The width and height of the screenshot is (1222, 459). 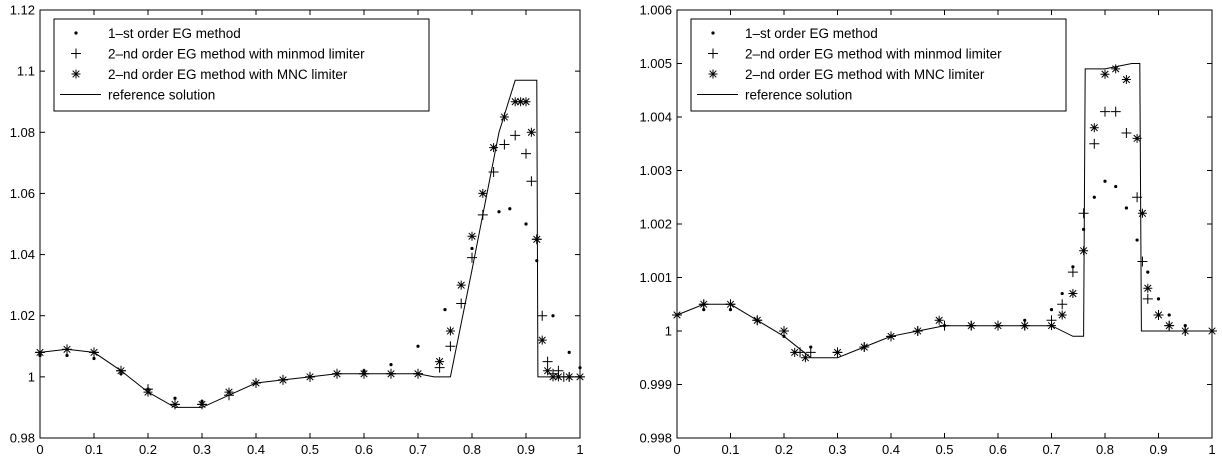 What do you see at coordinates (174, 33) in the screenshot?
I see `legend-label: 1–st order EG method` at bounding box center [174, 33].